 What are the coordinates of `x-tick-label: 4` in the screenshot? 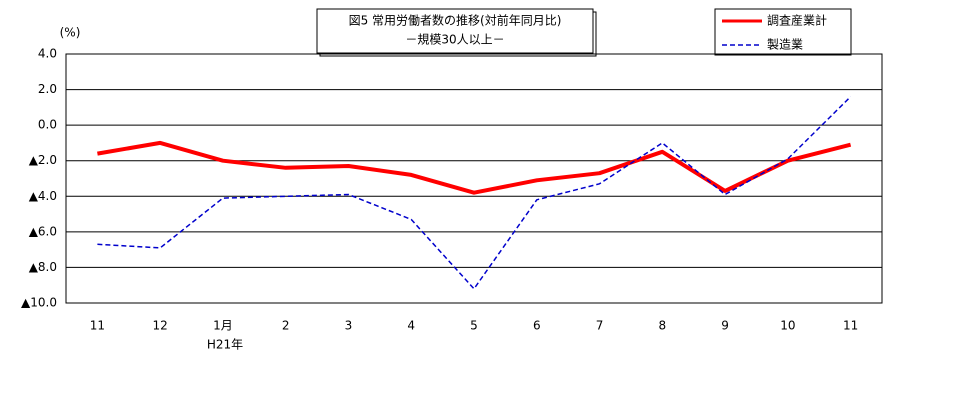 It's located at (411, 326).